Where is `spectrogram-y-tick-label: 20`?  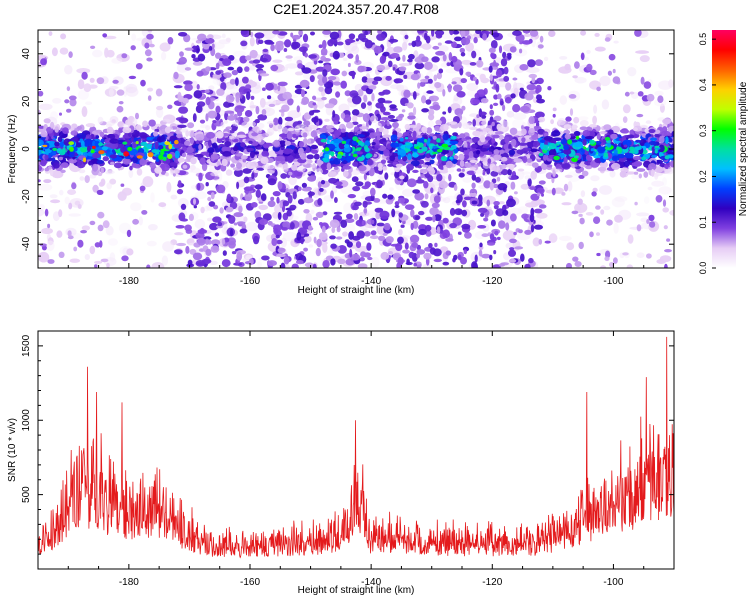
spectrogram-y-tick-label: 20 is located at coordinates (26, 101).